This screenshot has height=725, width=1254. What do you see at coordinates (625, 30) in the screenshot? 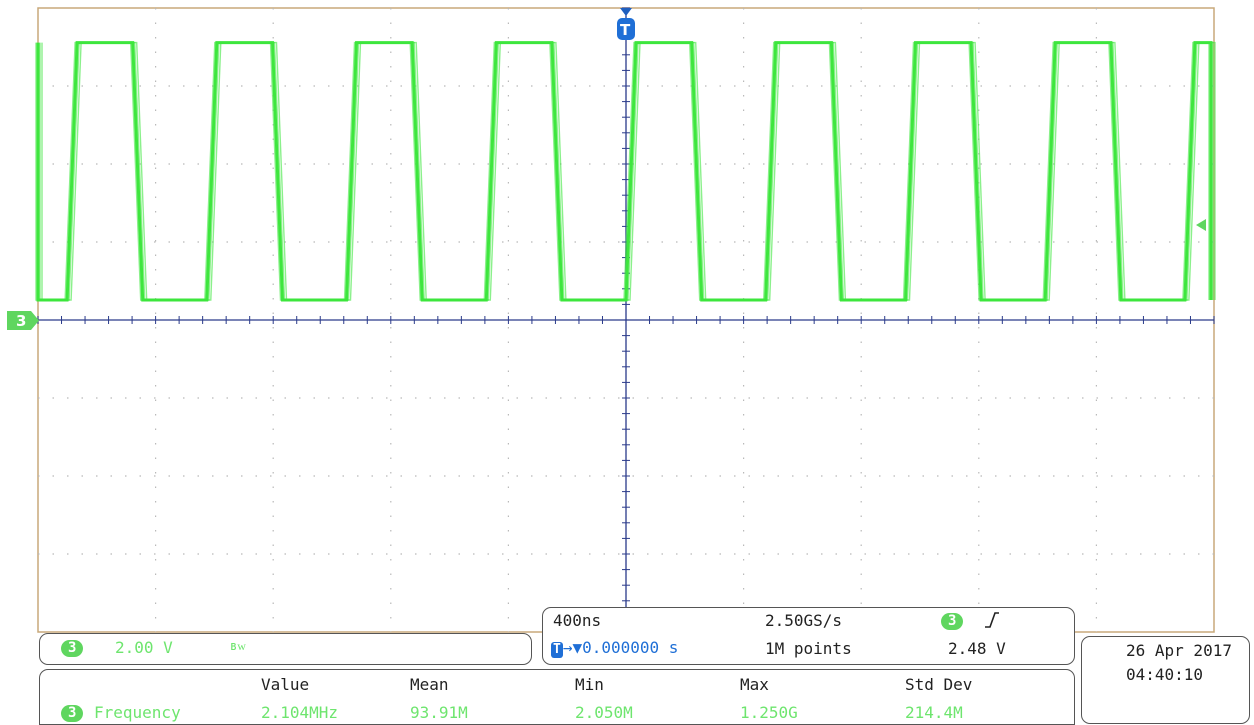
I see `svg-text: T` at bounding box center [625, 30].